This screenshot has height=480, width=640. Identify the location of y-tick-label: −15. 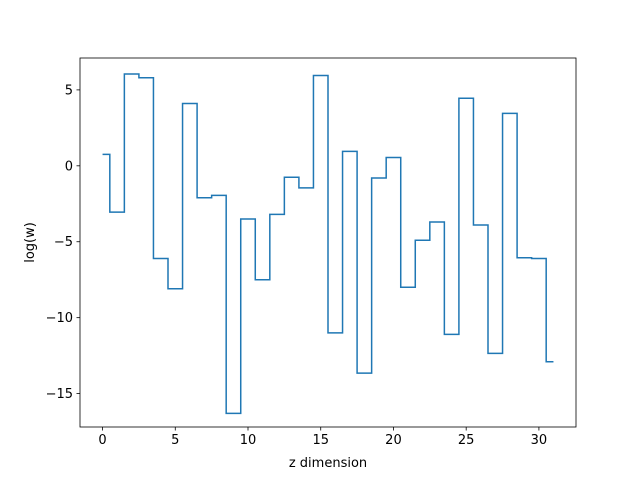
(59, 394).